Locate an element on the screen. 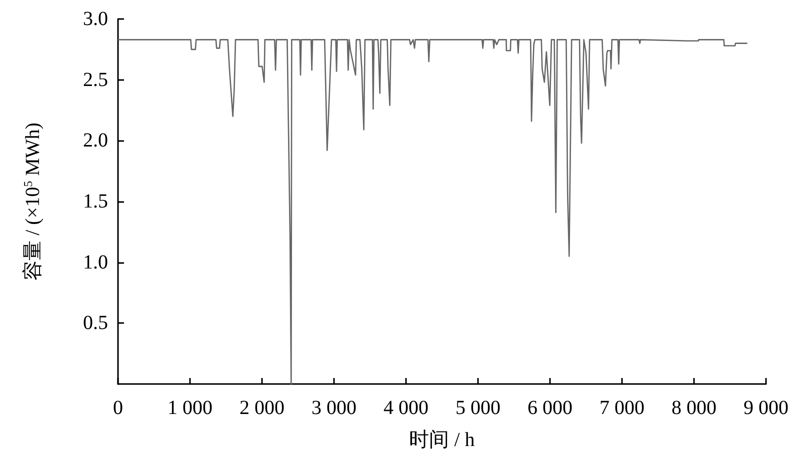 This screenshot has width=800, height=466. x-tick-label: 8 000 is located at coordinates (694, 408).